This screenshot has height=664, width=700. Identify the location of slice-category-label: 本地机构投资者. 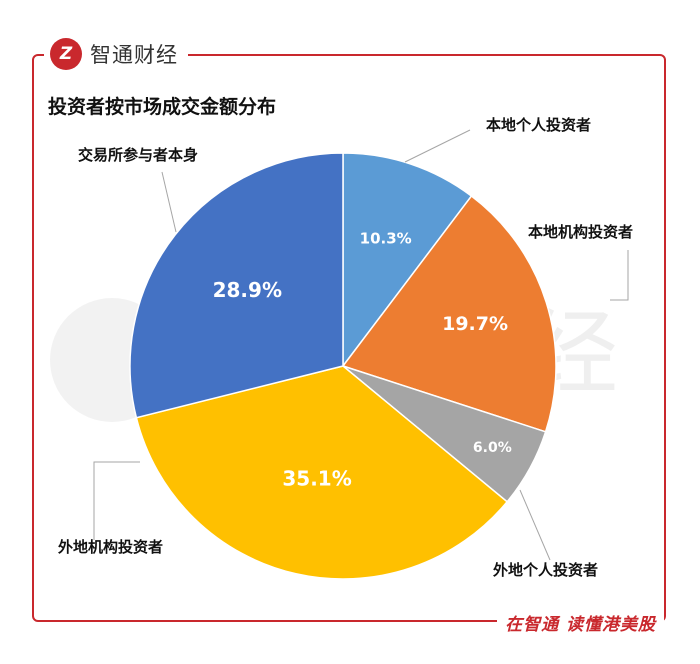
(580, 232).